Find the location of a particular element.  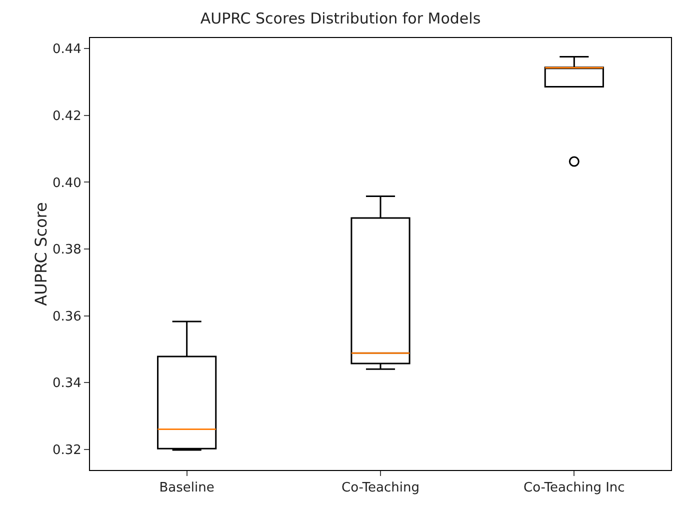

y-axis-title: AUPRC Score is located at coordinates (40, 254).